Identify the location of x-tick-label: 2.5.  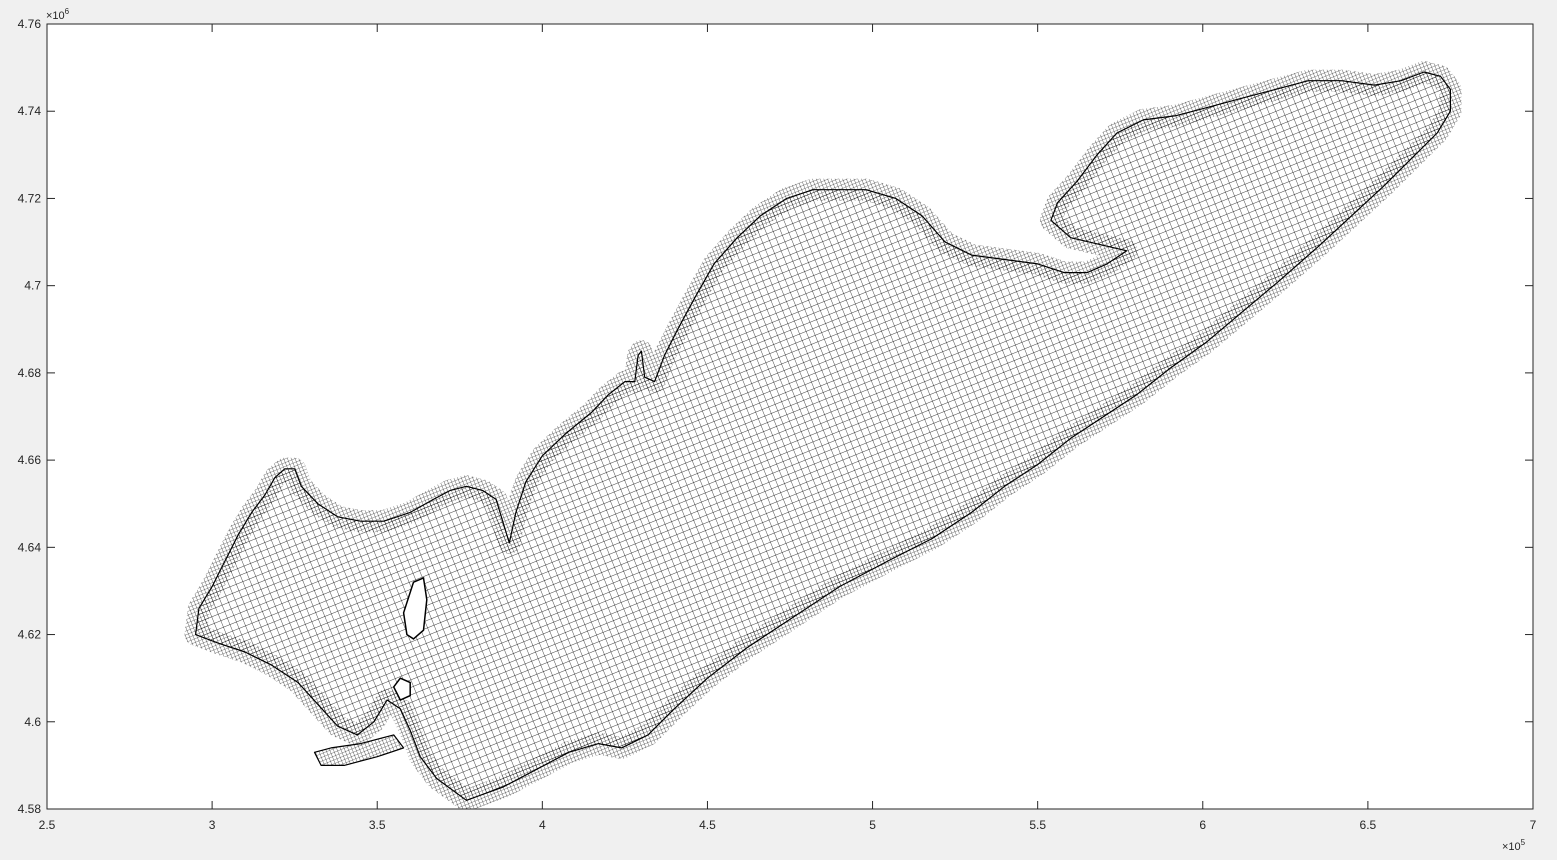
(47, 825).